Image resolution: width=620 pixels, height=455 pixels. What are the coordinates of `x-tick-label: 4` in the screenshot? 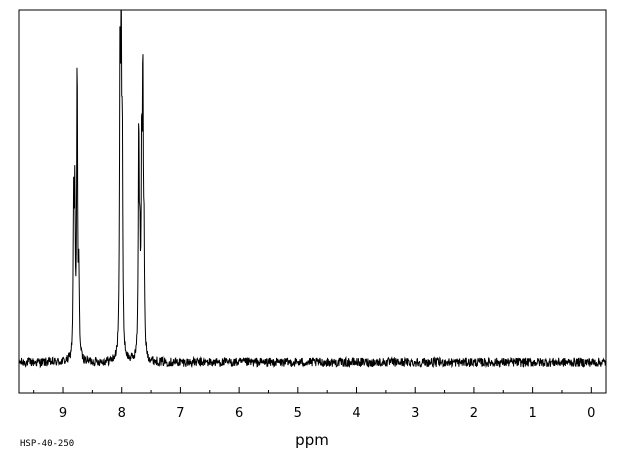 It's located at (356, 413).